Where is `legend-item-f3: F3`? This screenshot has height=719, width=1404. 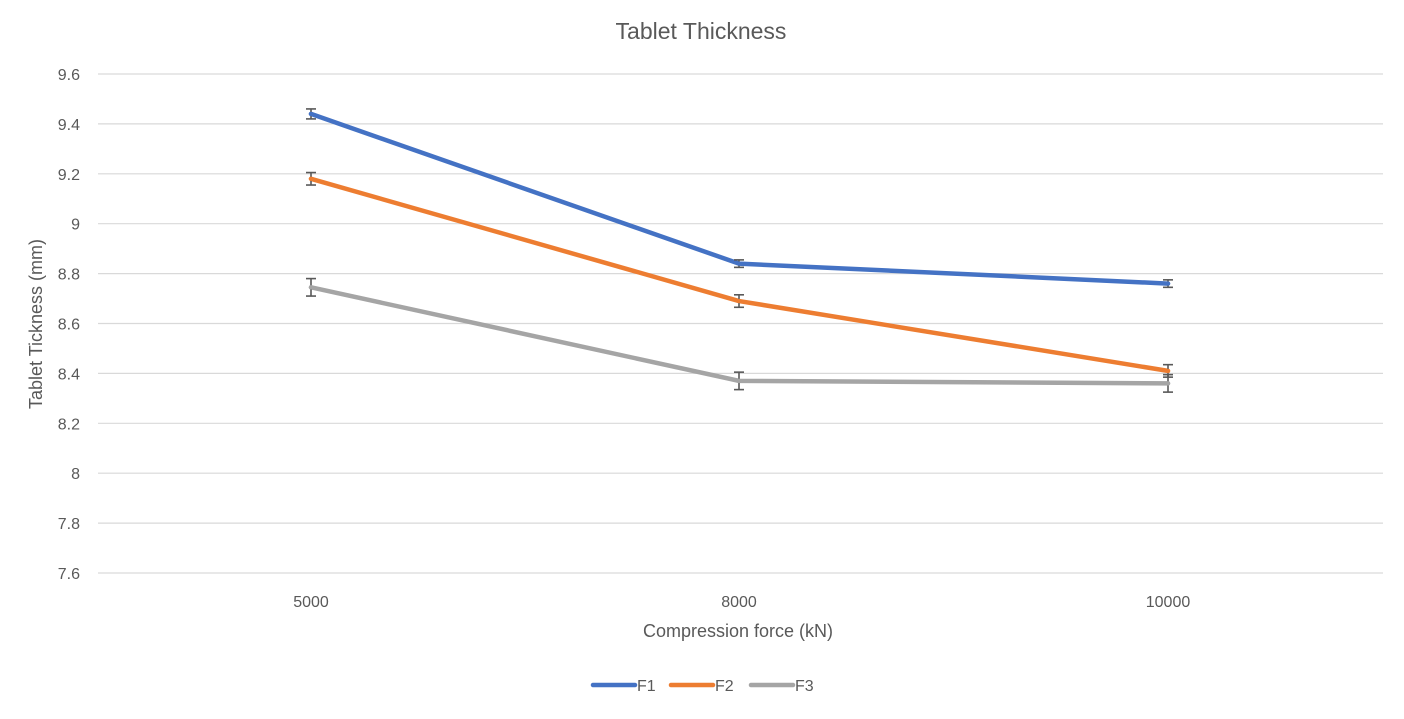 legend-item-f3: F3 is located at coordinates (781, 686).